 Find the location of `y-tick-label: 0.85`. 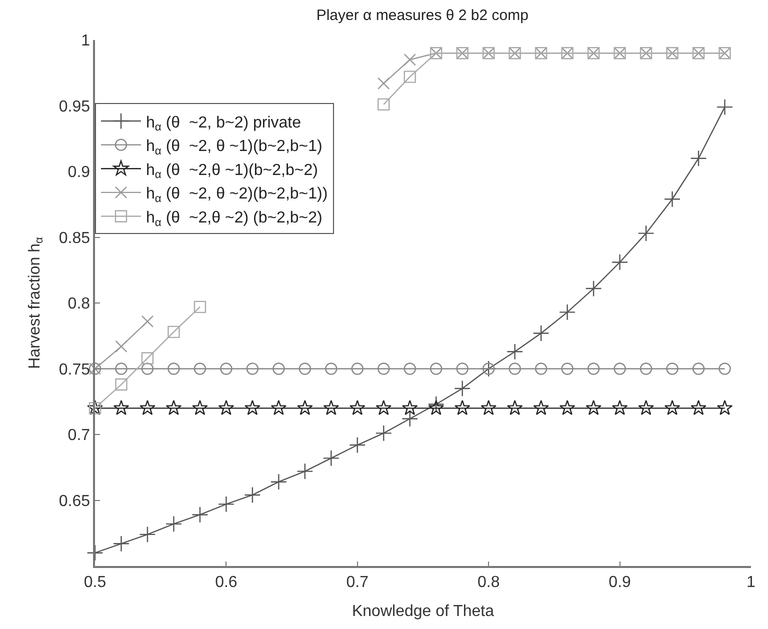

y-tick-label: 0.85 is located at coordinates (74, 238).